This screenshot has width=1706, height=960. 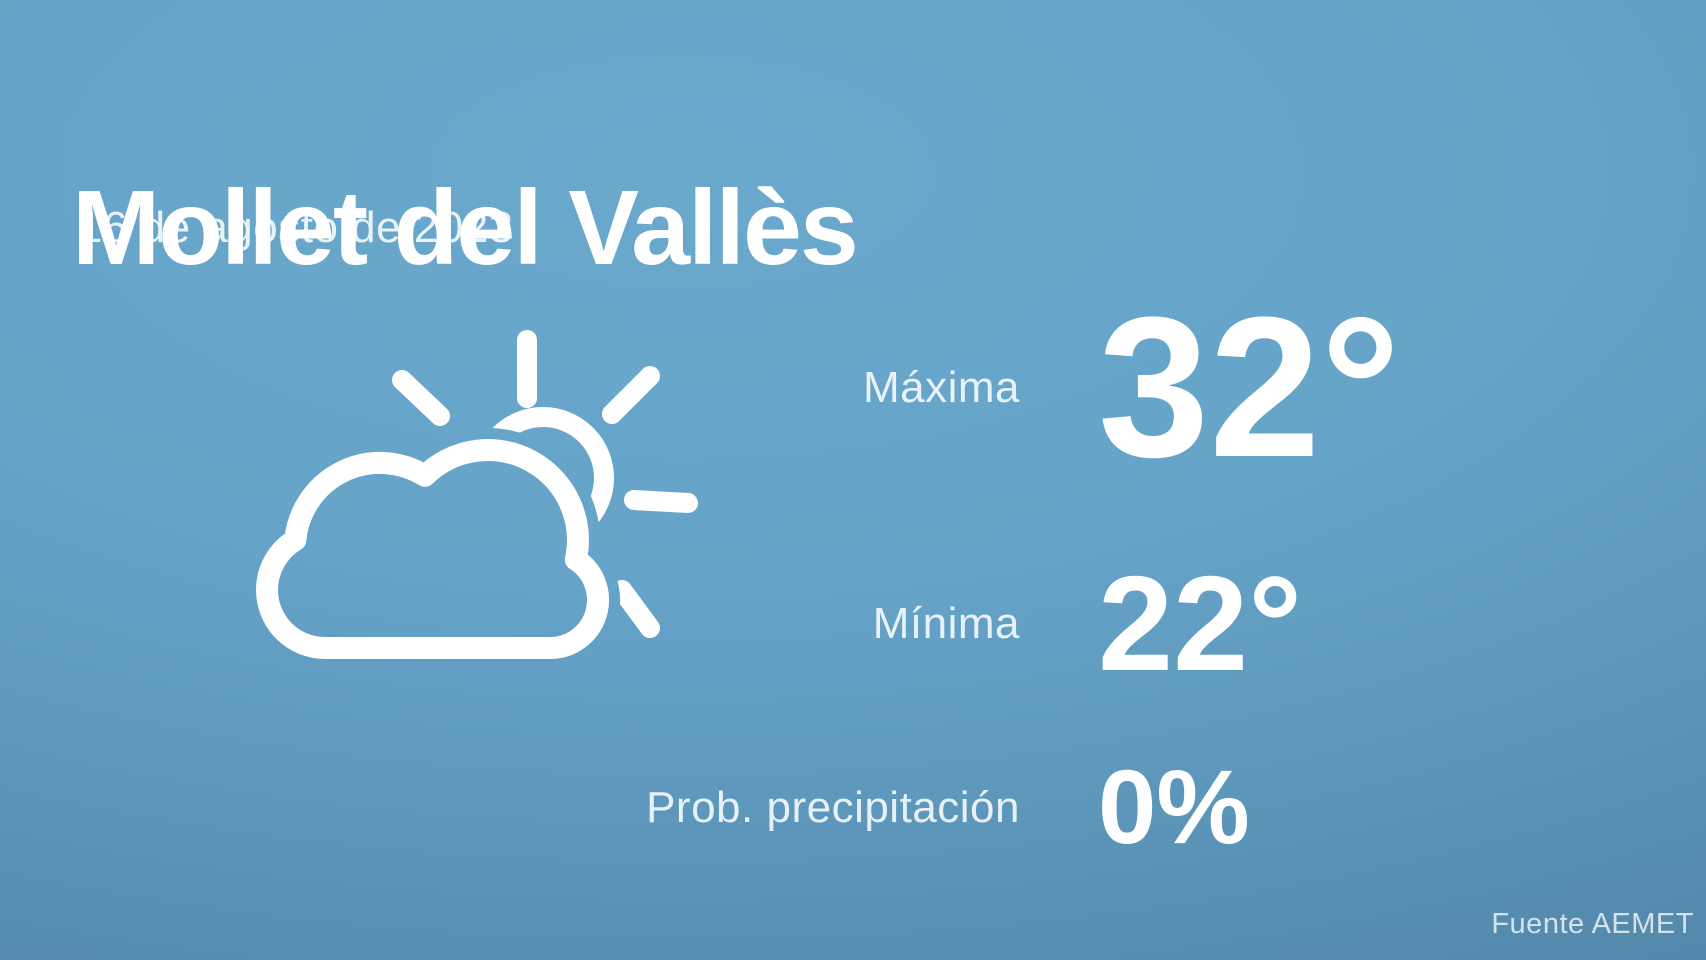 I want to click on metric-row-minima: Mínima 22°, so click(x=931, y=623).